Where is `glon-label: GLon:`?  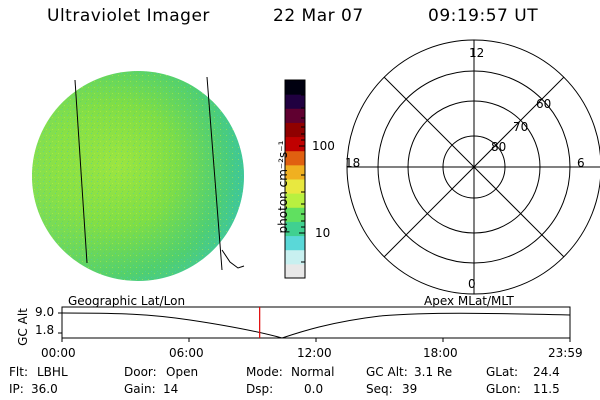
glon-label: GLon: is located at coordinates (503, 389).